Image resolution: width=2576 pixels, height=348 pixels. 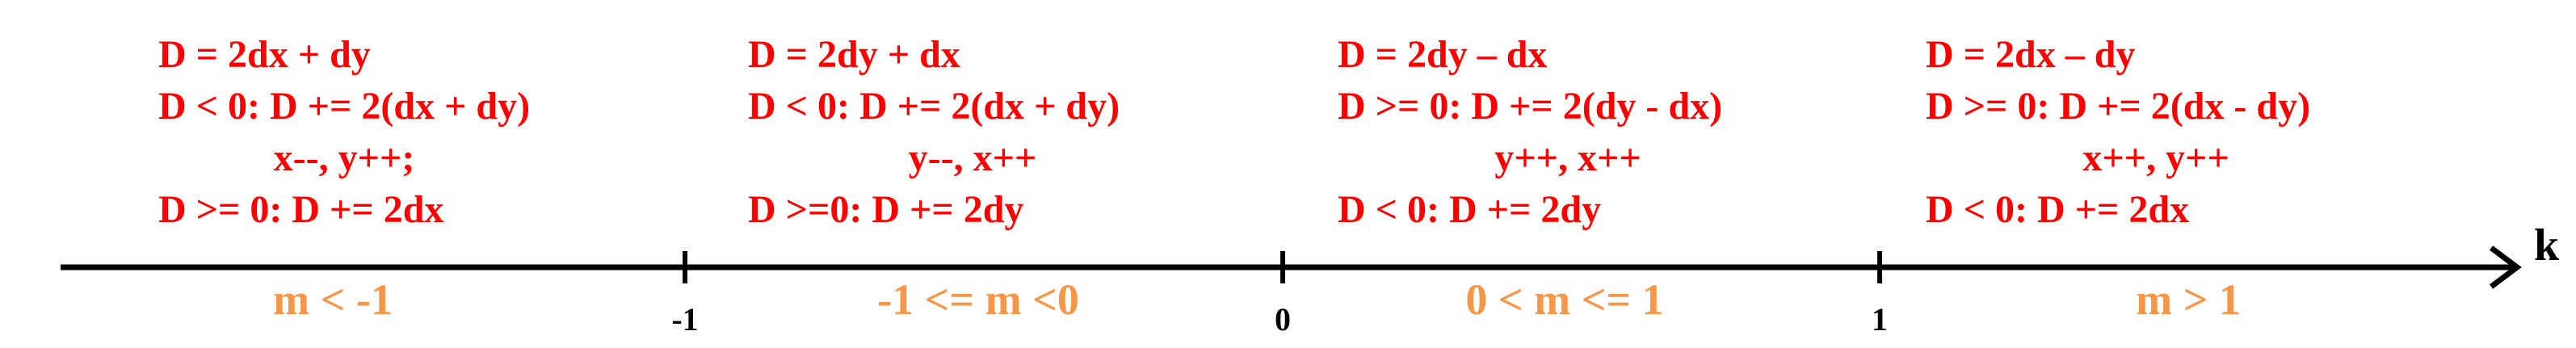 What do you see at coordinates (685, 319) in the screenshot?
I see `tick-label-neg1: -1` at bounding box center [685, 319].